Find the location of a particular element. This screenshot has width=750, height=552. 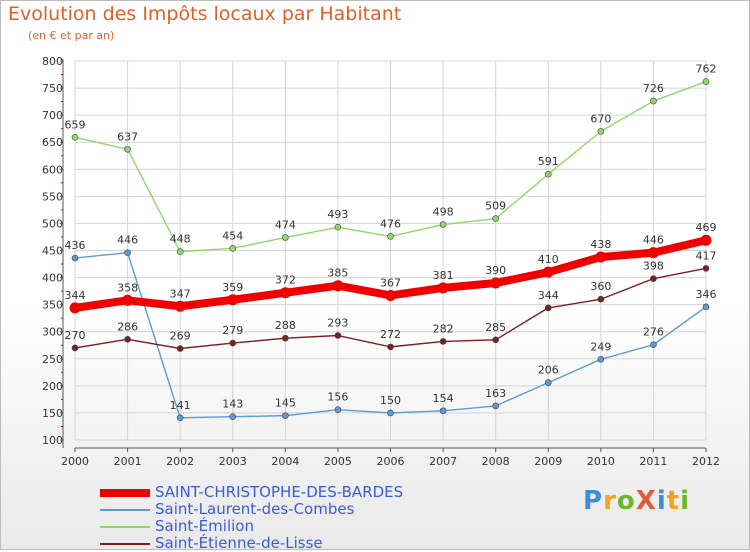

y-tick-label: 600 is located at coordinates (52, 169).